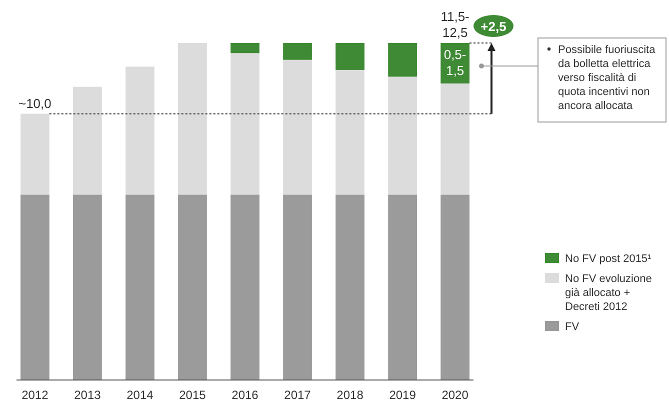  Describe the element at coordinates (88, 395) in the screenshot. I see `x-tick-label: 2013` at that location.